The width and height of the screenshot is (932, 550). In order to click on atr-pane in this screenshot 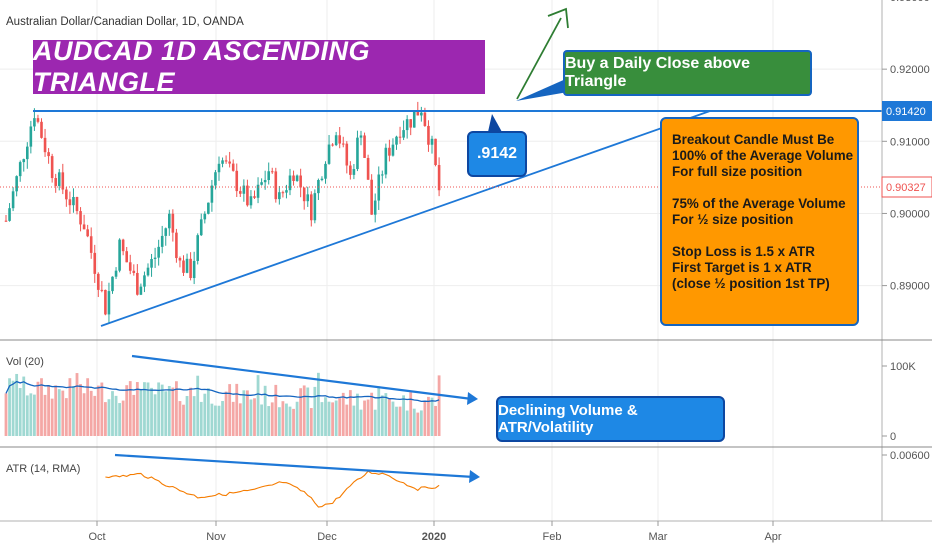, I will do `click(272, 489)`.